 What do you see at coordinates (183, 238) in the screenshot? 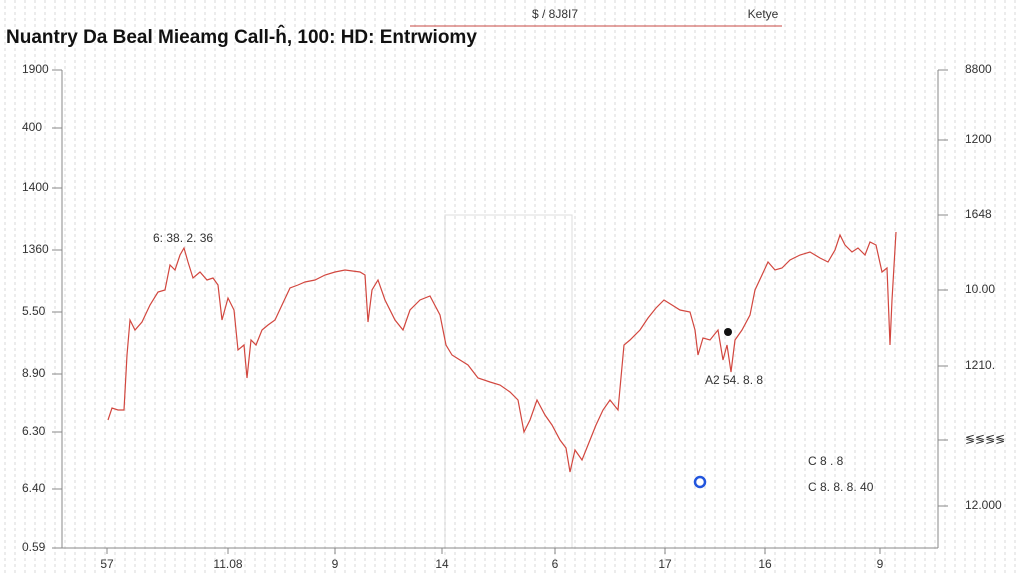
I see `annotation: 6: 38. 2. 36` at bounding box center [183, 238].